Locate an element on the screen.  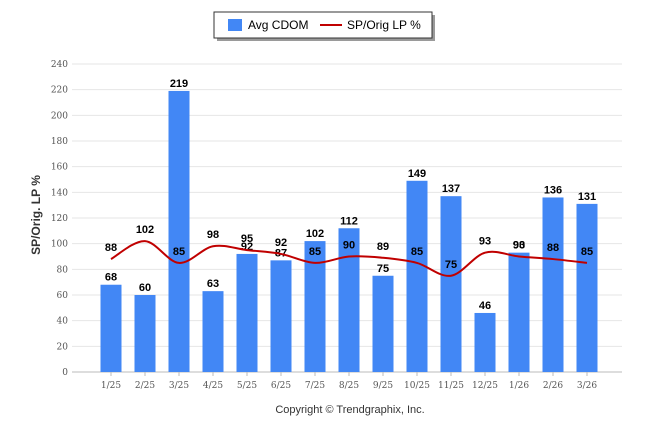
bar-value-label: 219 is located at coordinates (179, 84).